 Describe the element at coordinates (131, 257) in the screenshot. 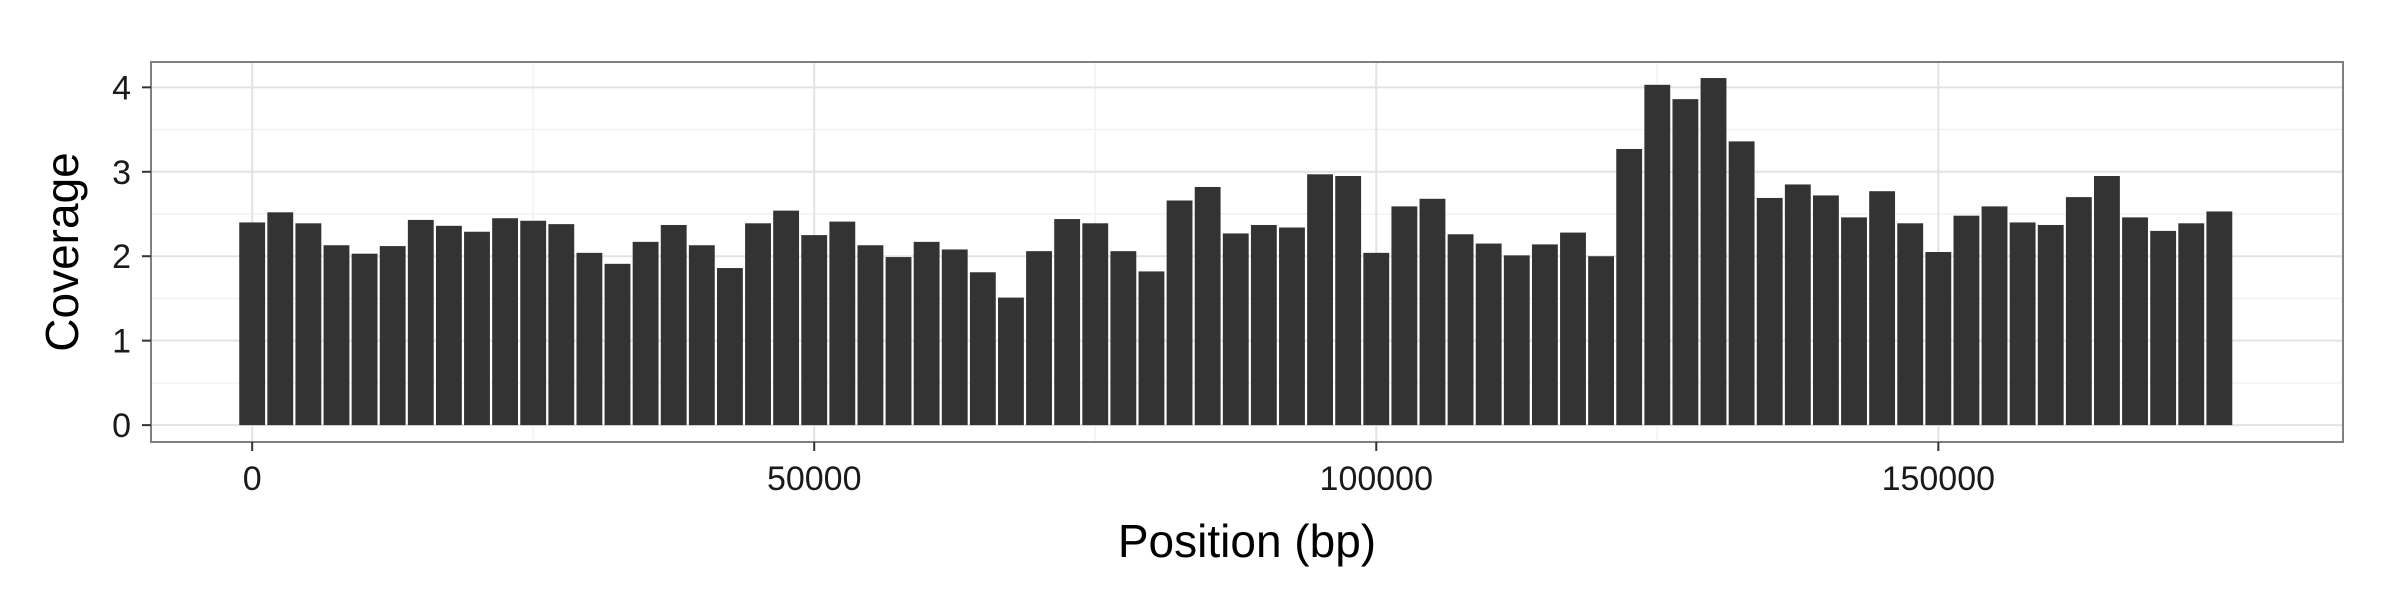

I see `y-axis: 0 1 2 3 4` at that location.